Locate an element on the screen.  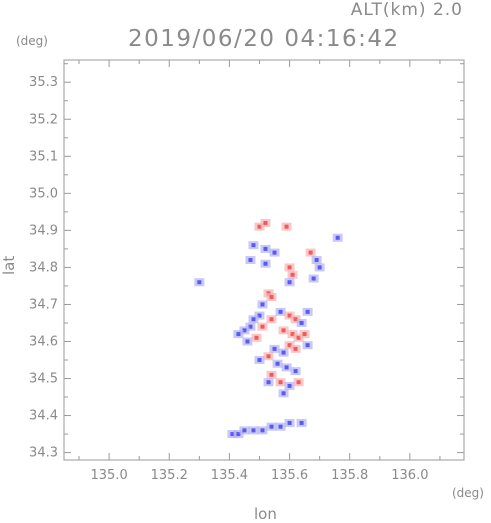
x-axis-label: lon is located at coordinates (265, 514).